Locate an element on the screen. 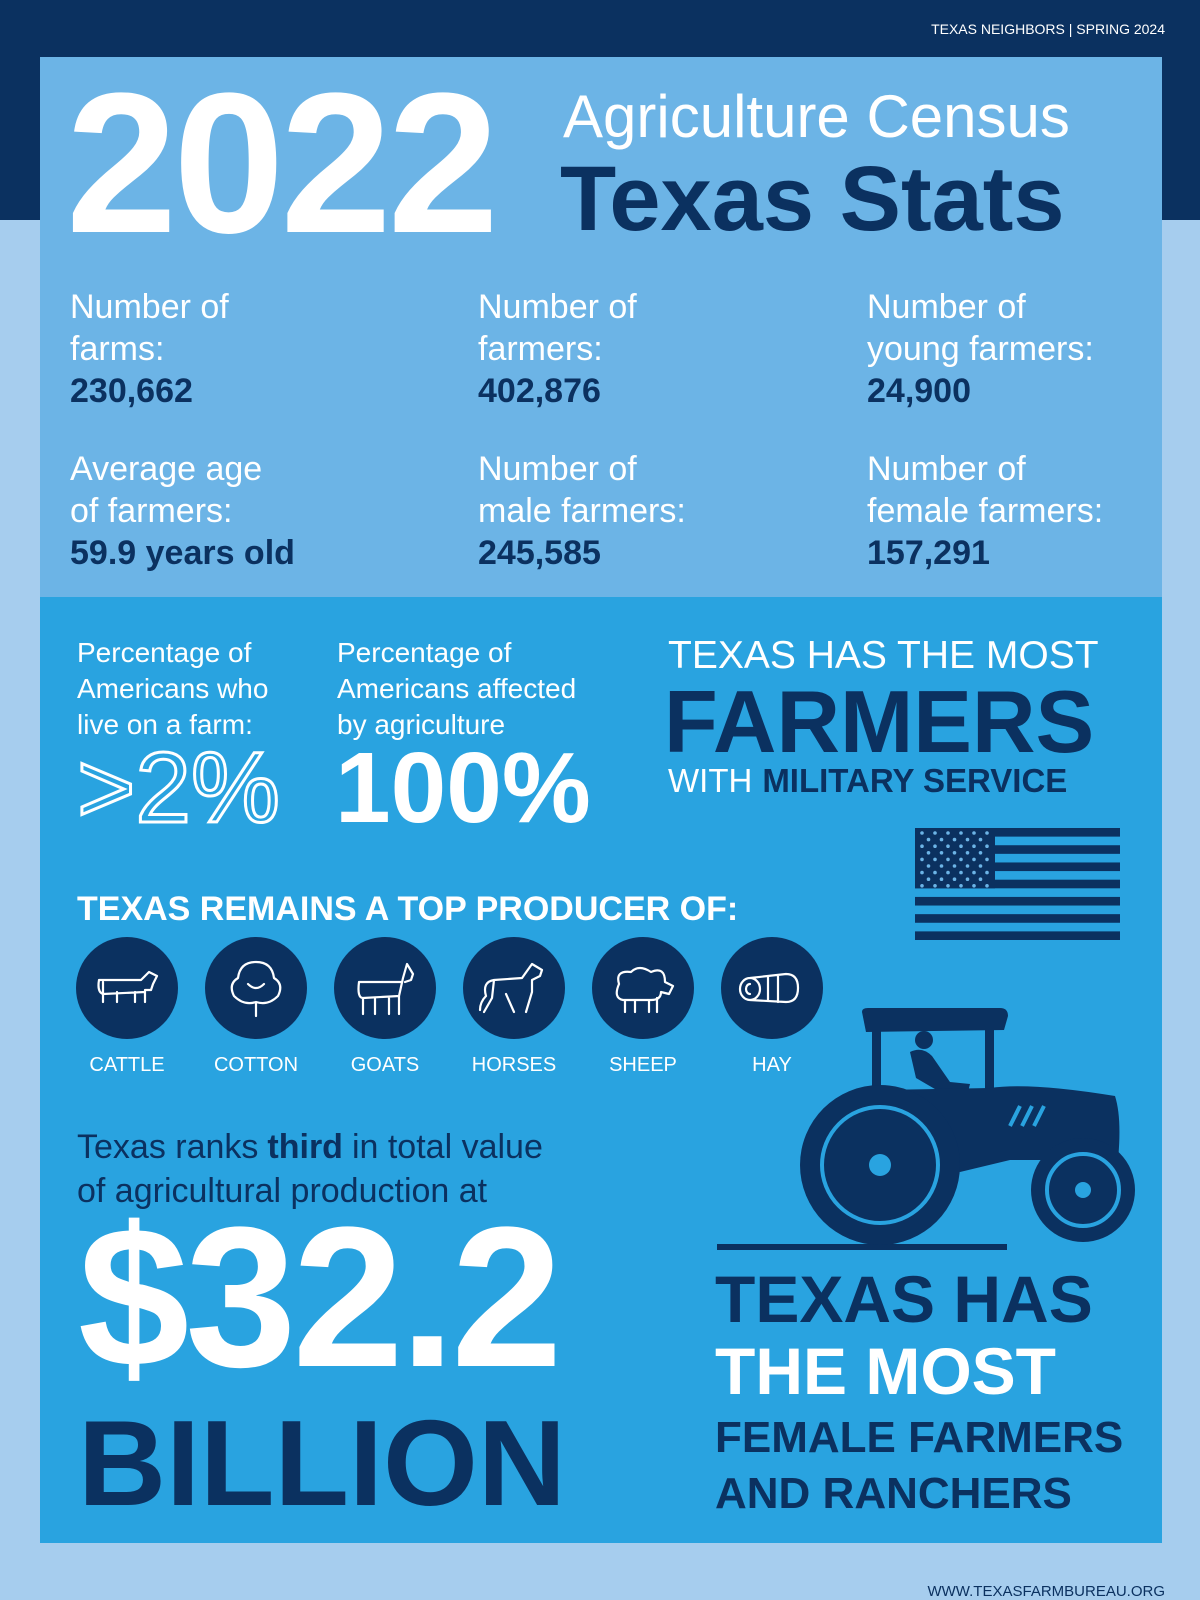 This screenshot has width=1200, height=1600. stat-label: farmers: is located at coordinates (540, 349).